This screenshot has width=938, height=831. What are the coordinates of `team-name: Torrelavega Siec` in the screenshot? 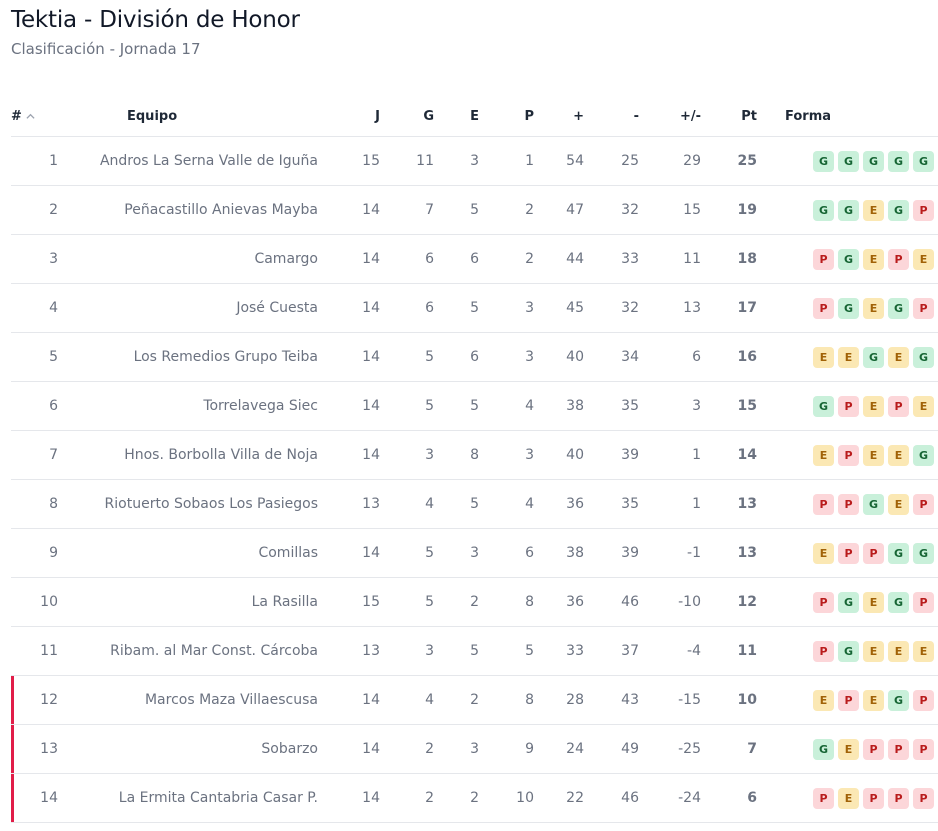 It's located at (188, 406).